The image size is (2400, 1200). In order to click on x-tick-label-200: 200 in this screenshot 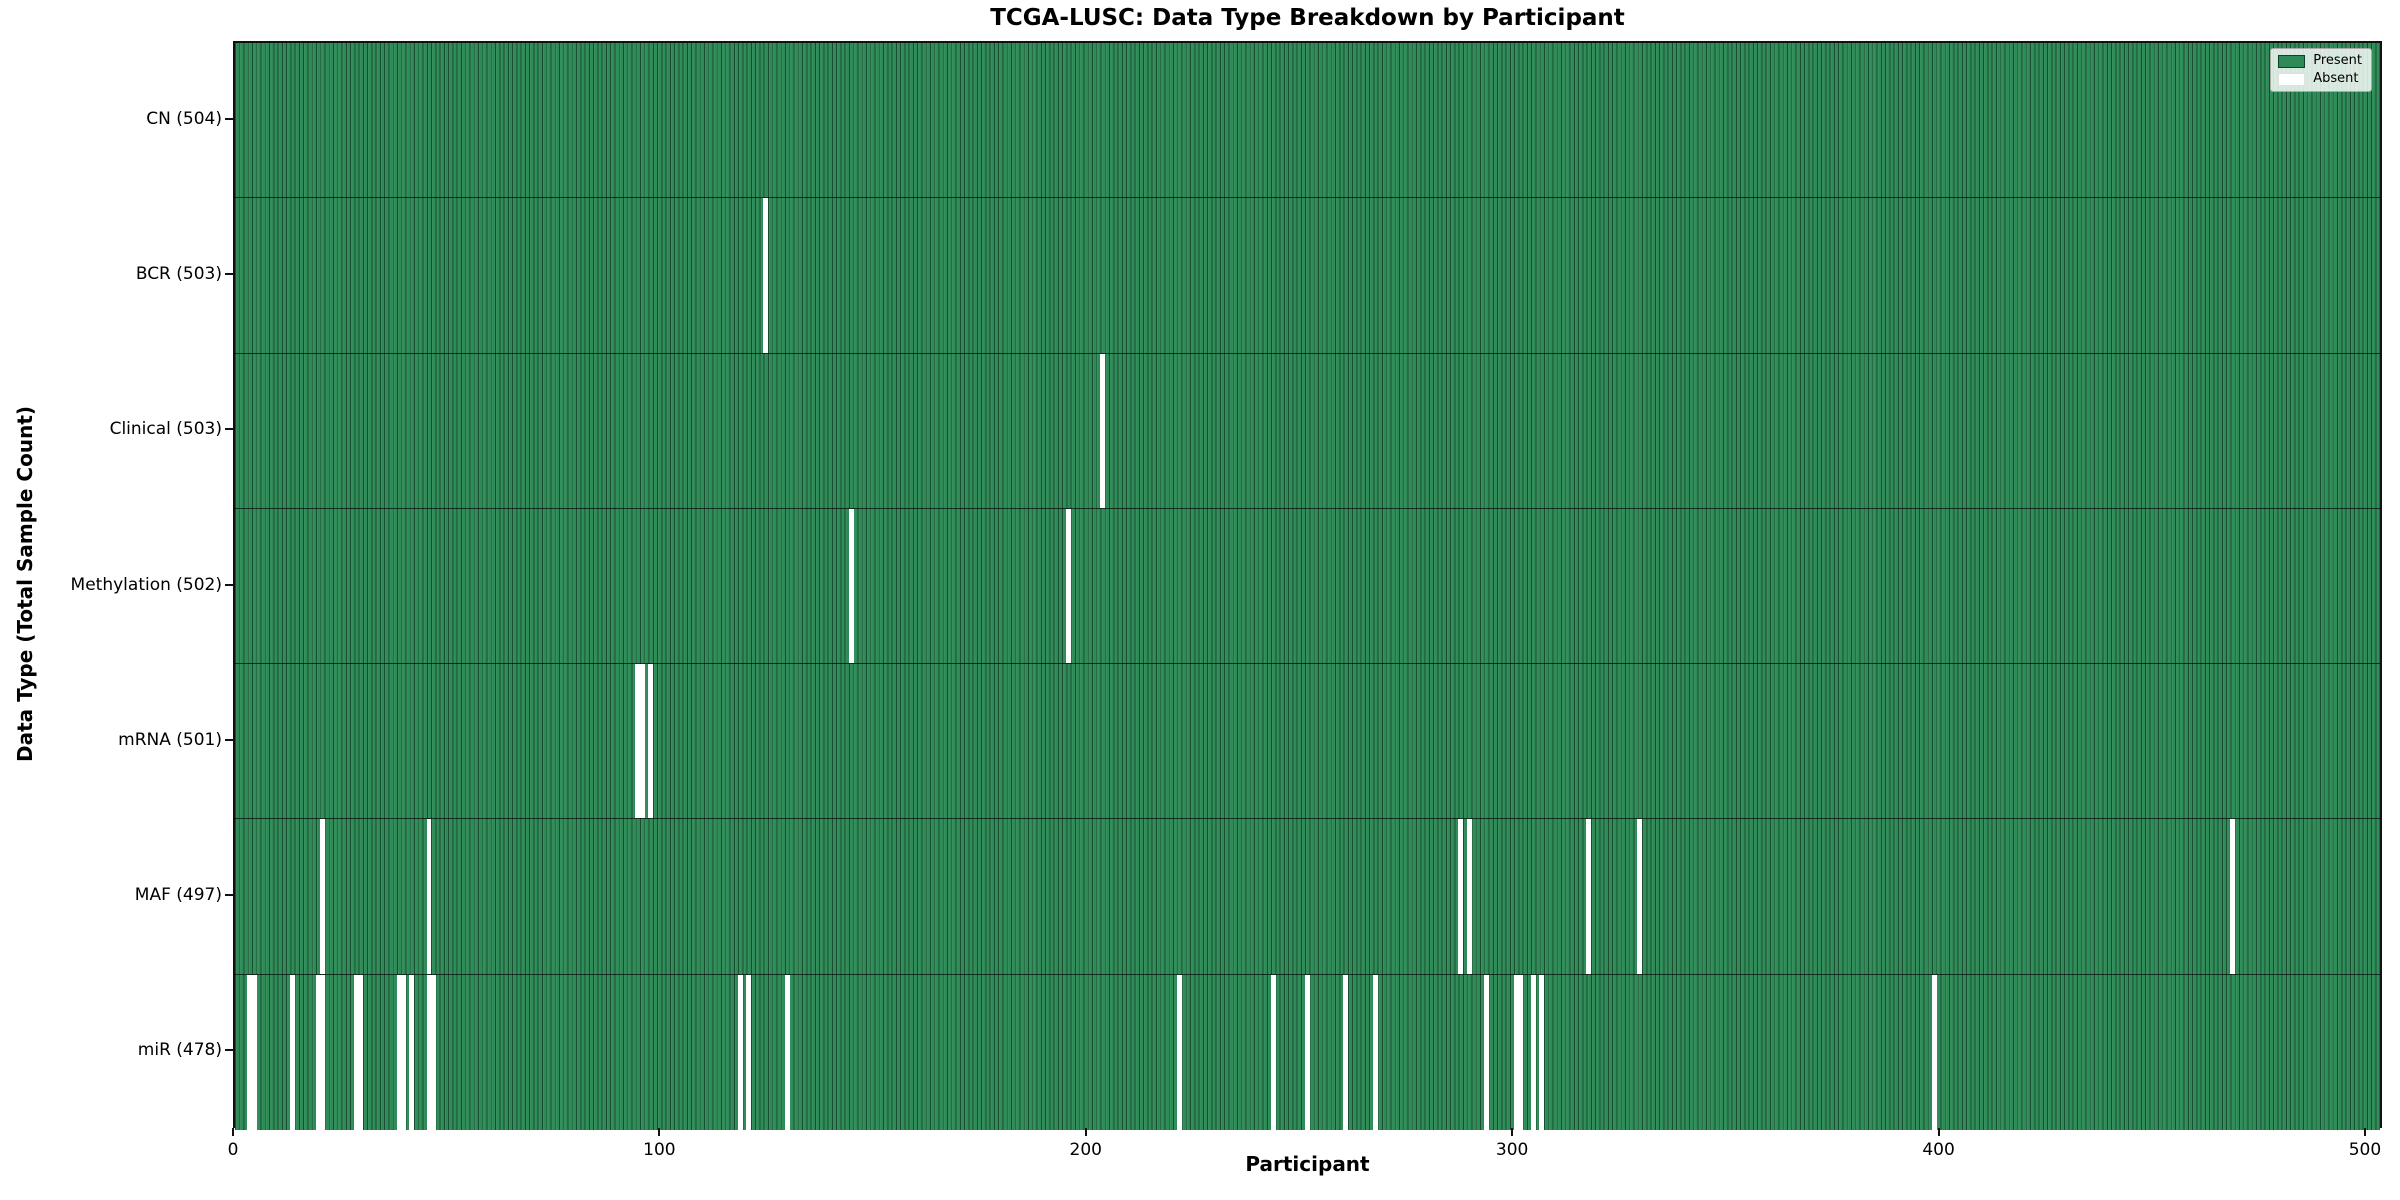, I will do `click(1085, 1150)`.